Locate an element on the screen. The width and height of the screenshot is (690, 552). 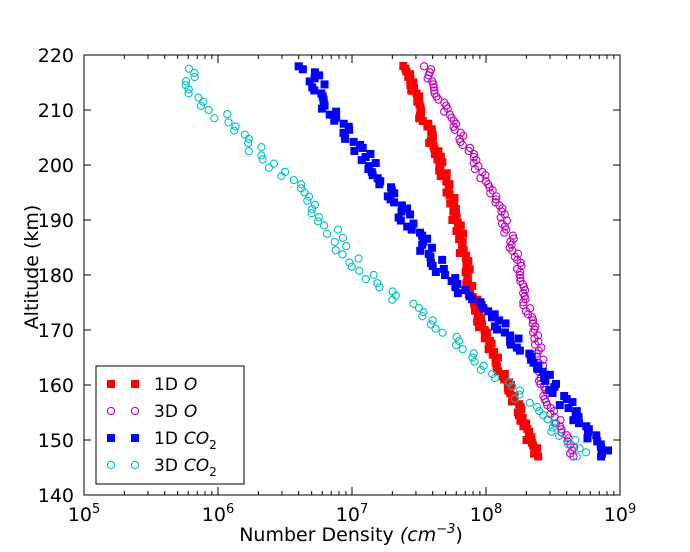
x-tick-label: 10⁷ is located at coordinates (352, 514).